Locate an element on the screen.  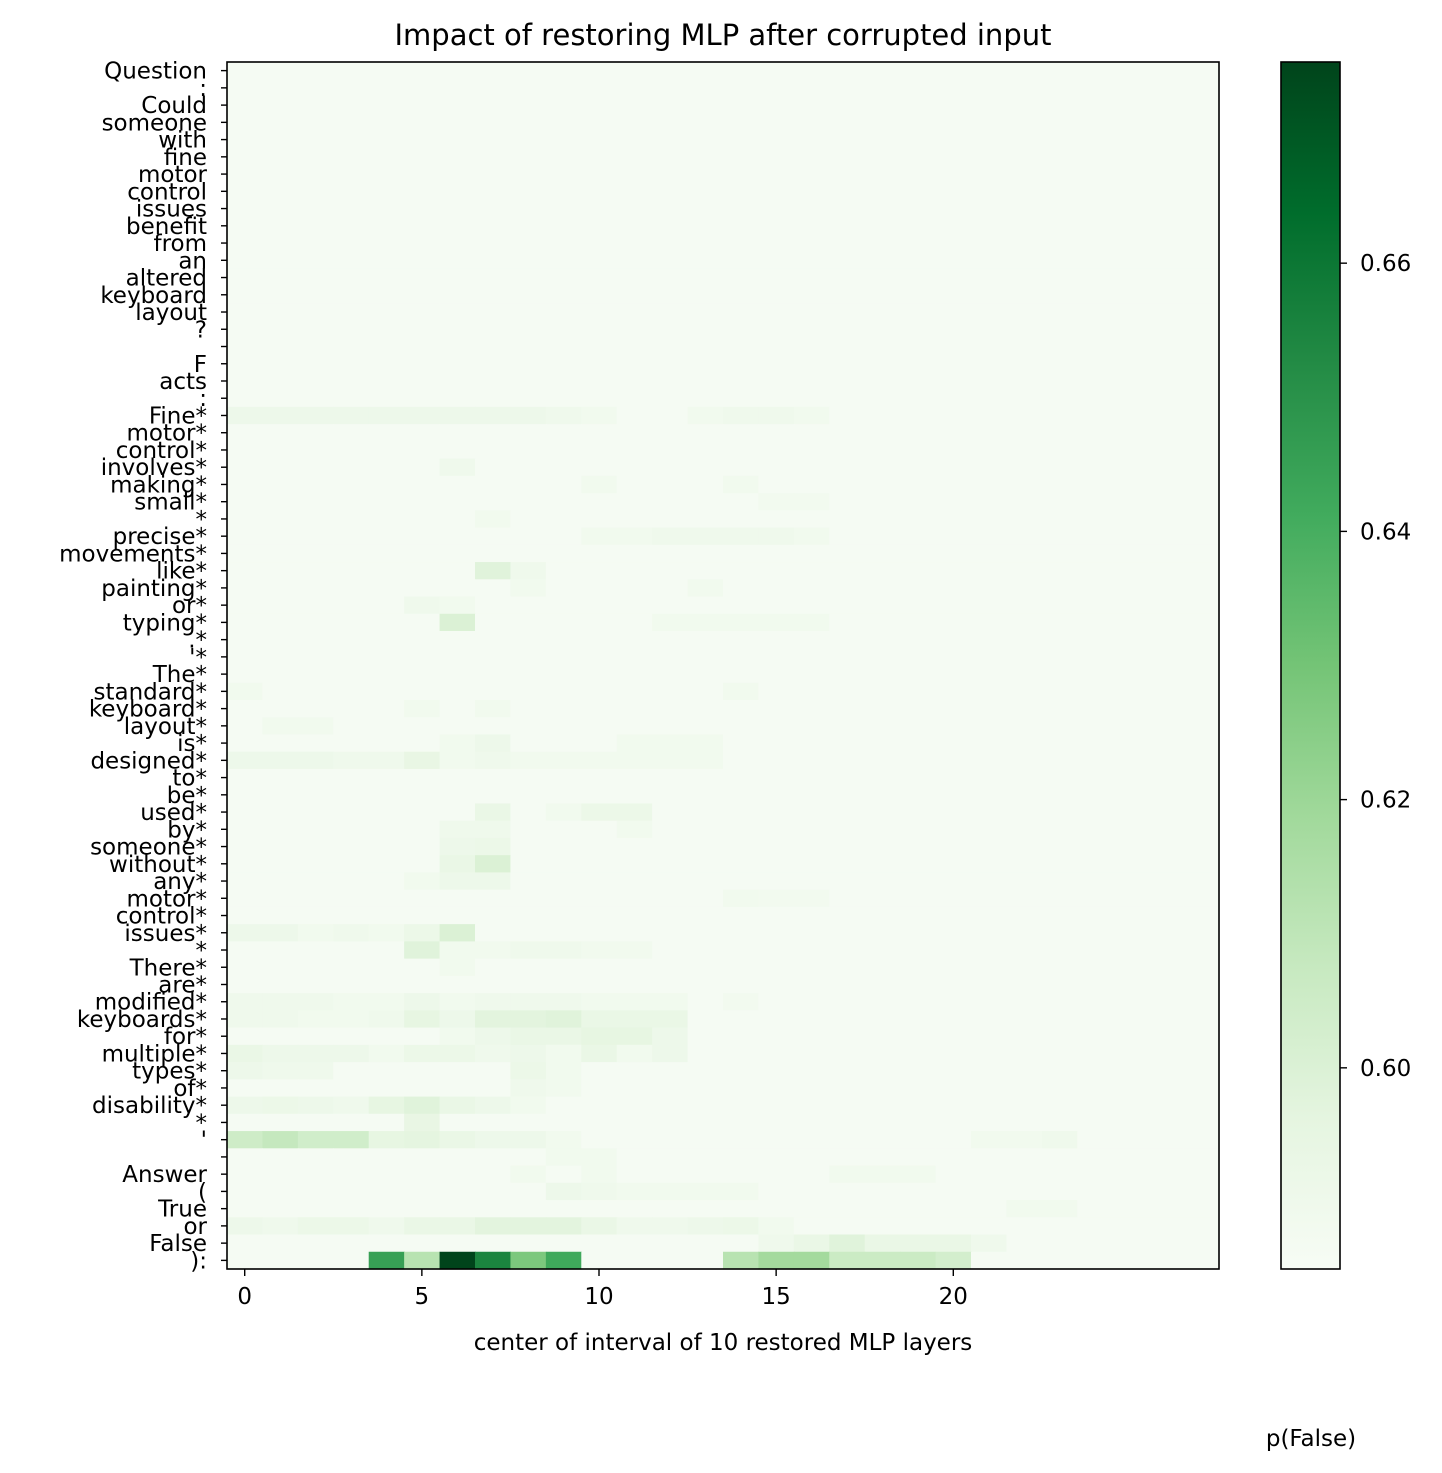
y-tick-label: : is located at coordinates (203, 399).